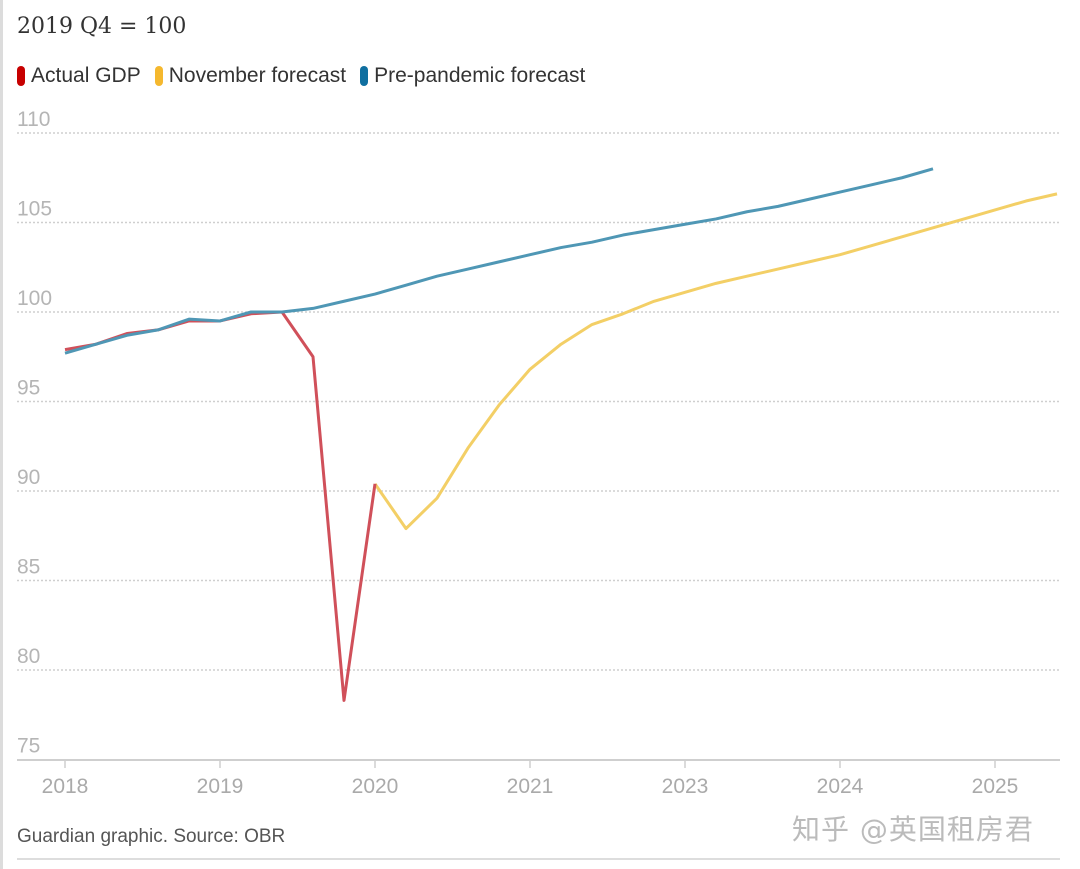  Describe the element at coordinates (65, 786) in the screenshot. I see `x-tick-label: 2018` at that location.